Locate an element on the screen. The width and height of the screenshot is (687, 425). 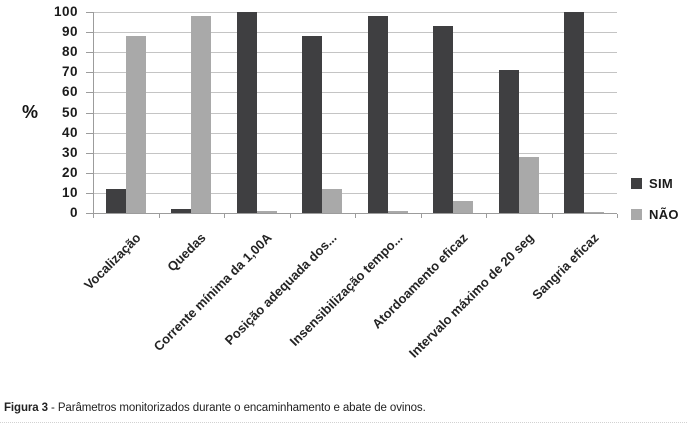
y-tick-label: 80 is located at coordinates (69, 52).